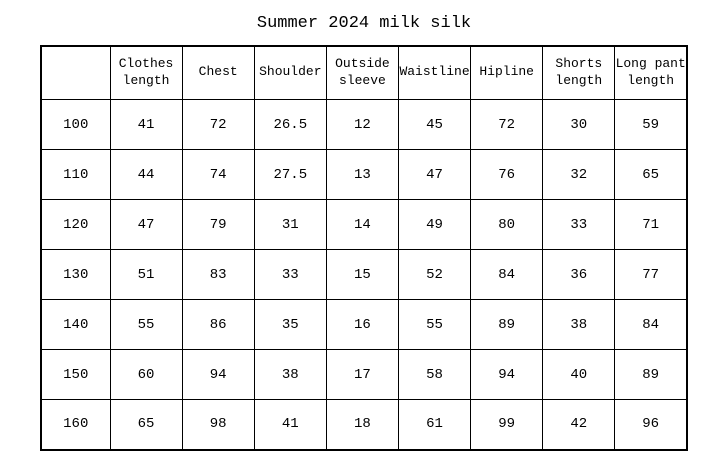 The image size is (728, 470). Describe the element at coordinates (507, 225) in the screenshot. I see `value-cell: 80` at that location.